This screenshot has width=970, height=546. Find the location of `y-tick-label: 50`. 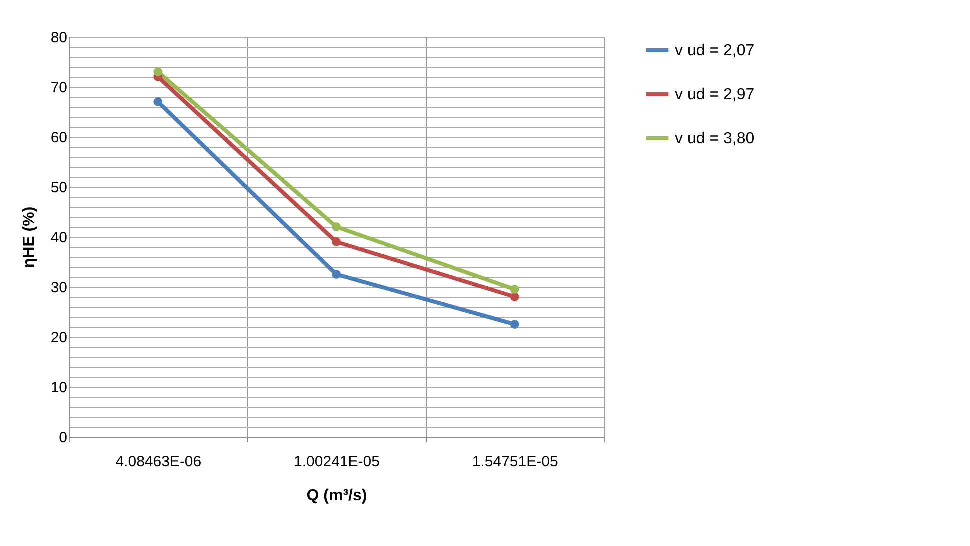

y-tick-label: 50 is located at coordinates (59, 188).